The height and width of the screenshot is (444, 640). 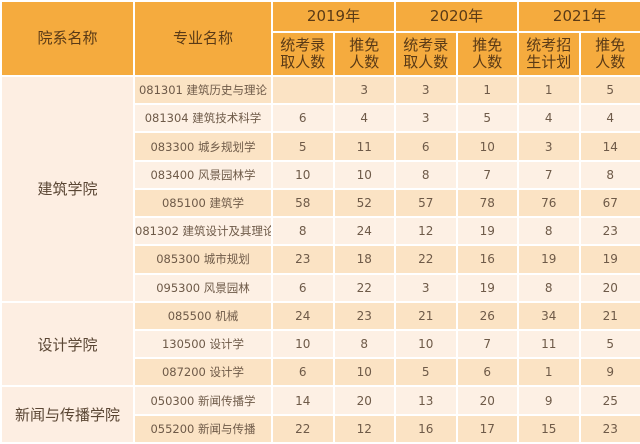 I want to click on major-name-cell: 130500 设计学, so click(x=203, y=344).